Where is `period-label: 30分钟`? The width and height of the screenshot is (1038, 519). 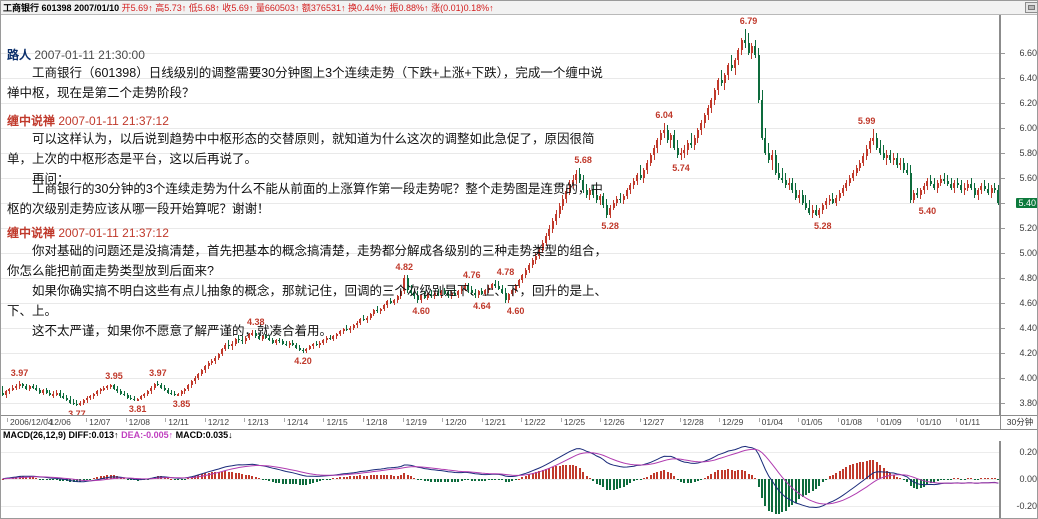
period-label: 30分钟 is located at coordinates (1018, 422).